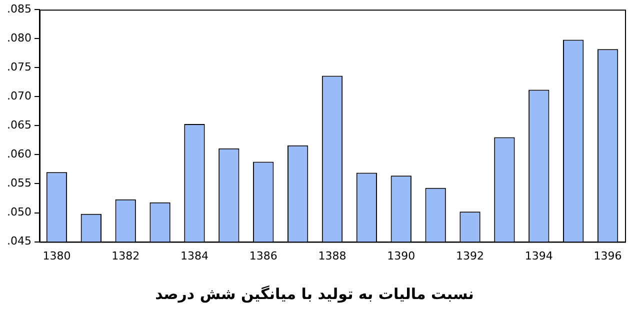 This screenshot has height=322, width=639. I want to click on y-tick-label: .070, so click(19, 96).